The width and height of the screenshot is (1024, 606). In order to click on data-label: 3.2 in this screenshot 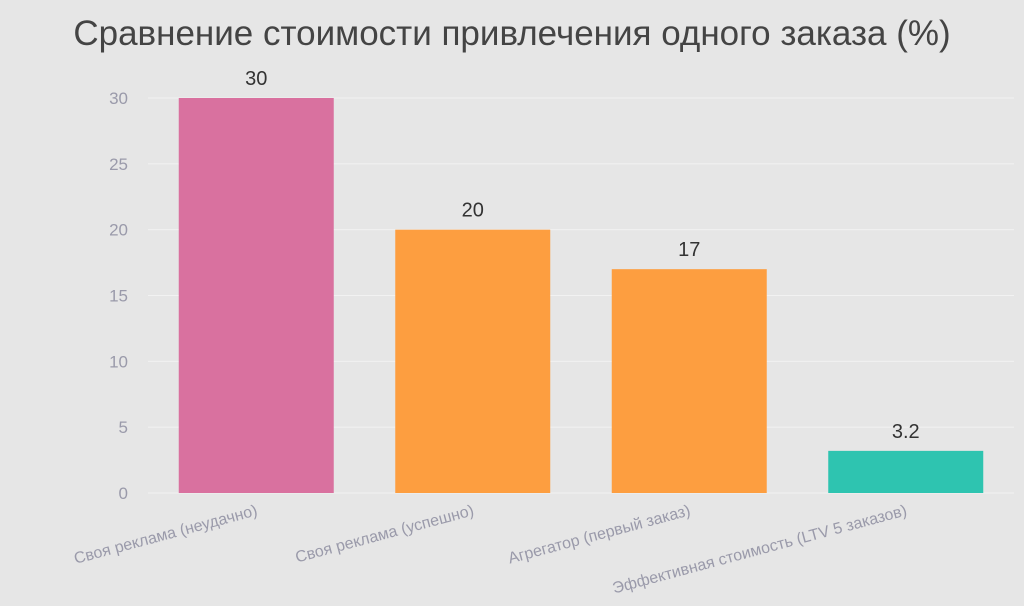, I will do `click(906, 432)`.